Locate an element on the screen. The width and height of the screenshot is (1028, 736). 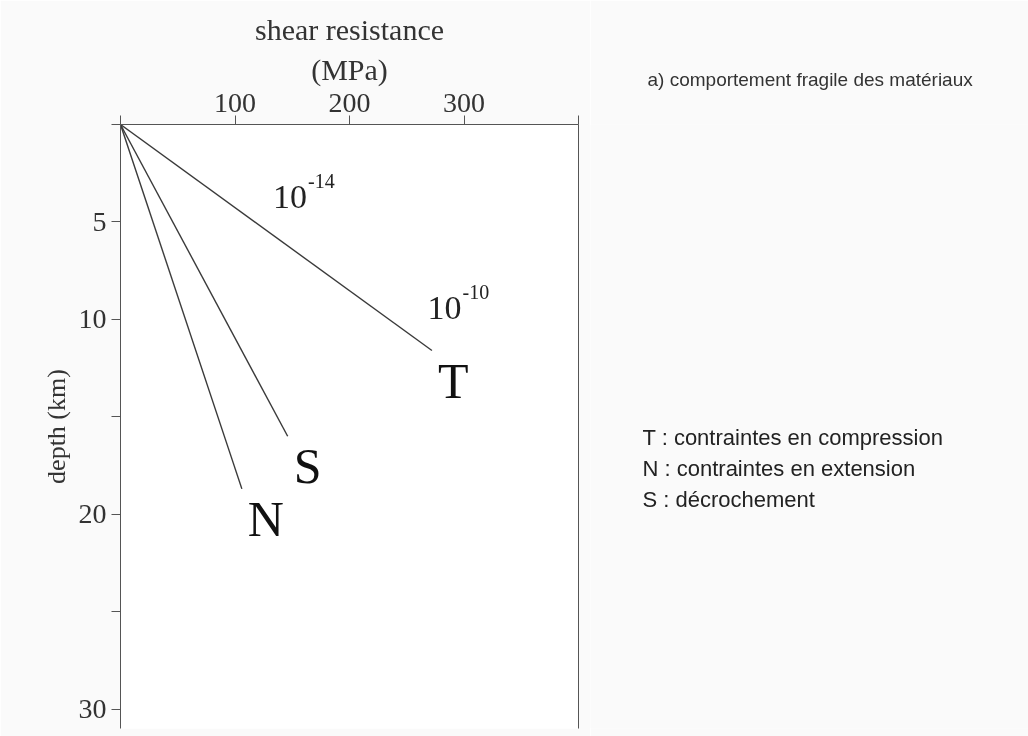
series-label: N is located at coordinates (265, 518).